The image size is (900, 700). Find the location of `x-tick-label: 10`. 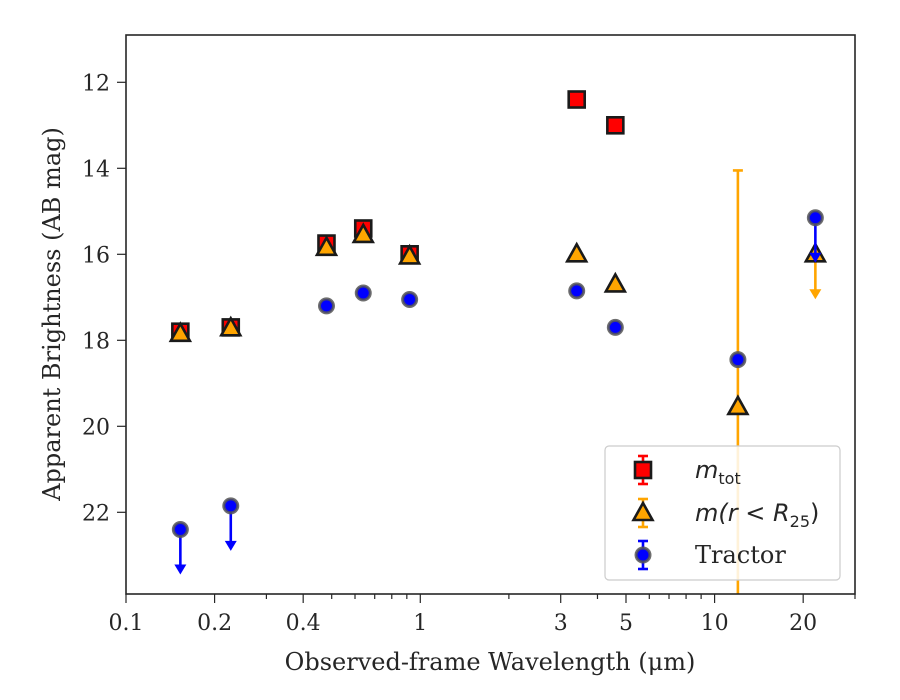

x-tick-label: 10 is located at coordinates (715, 623).